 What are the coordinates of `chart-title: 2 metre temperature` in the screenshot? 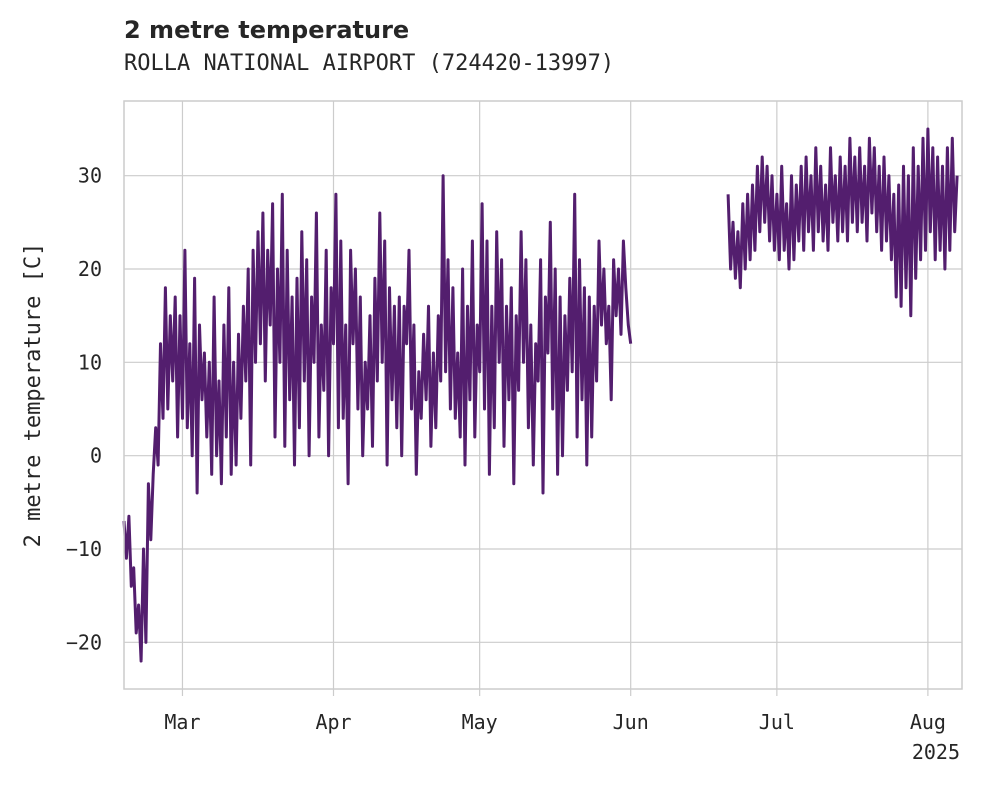 It's located at (267, 30).